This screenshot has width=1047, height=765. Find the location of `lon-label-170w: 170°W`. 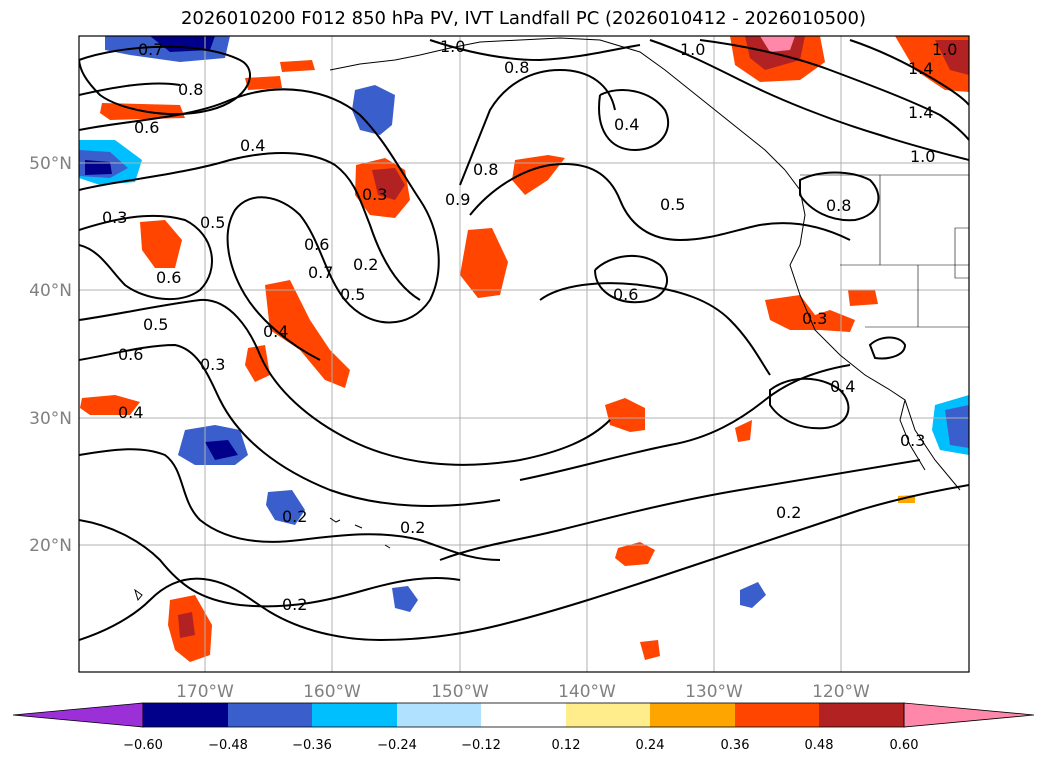

lon-label-170w: 170°W is located at coordinates (205, 692).